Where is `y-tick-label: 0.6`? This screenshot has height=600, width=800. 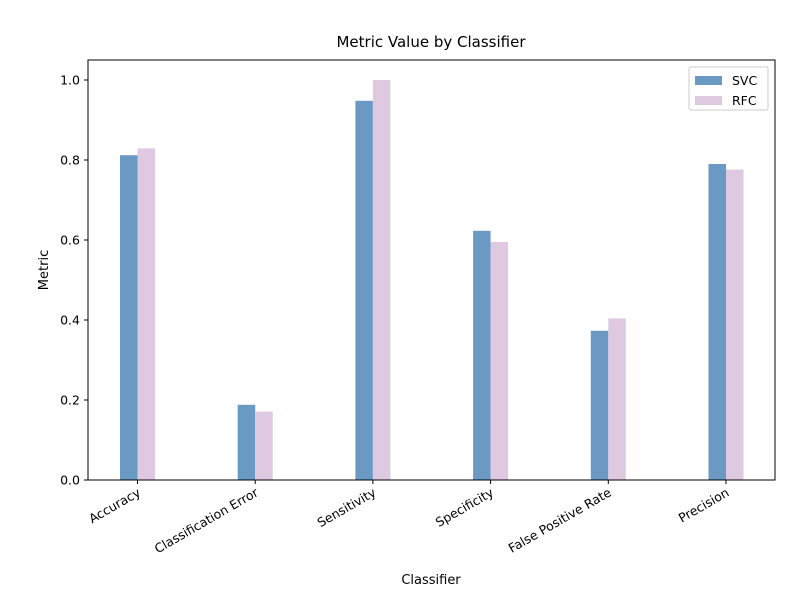 y-tick-label: 0.6 is located at coordinates (70, 240).